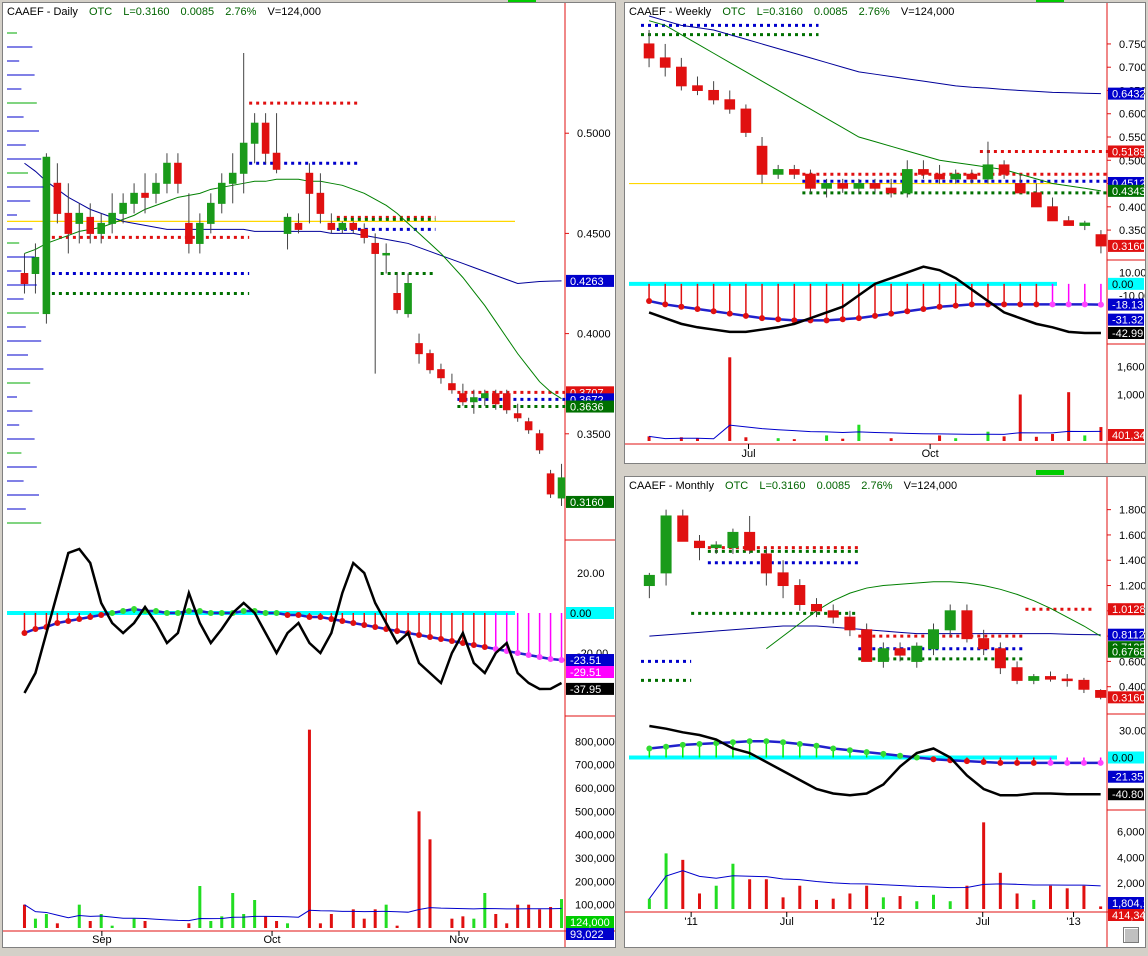  I want to click on volume-badge, so click(590, 934).